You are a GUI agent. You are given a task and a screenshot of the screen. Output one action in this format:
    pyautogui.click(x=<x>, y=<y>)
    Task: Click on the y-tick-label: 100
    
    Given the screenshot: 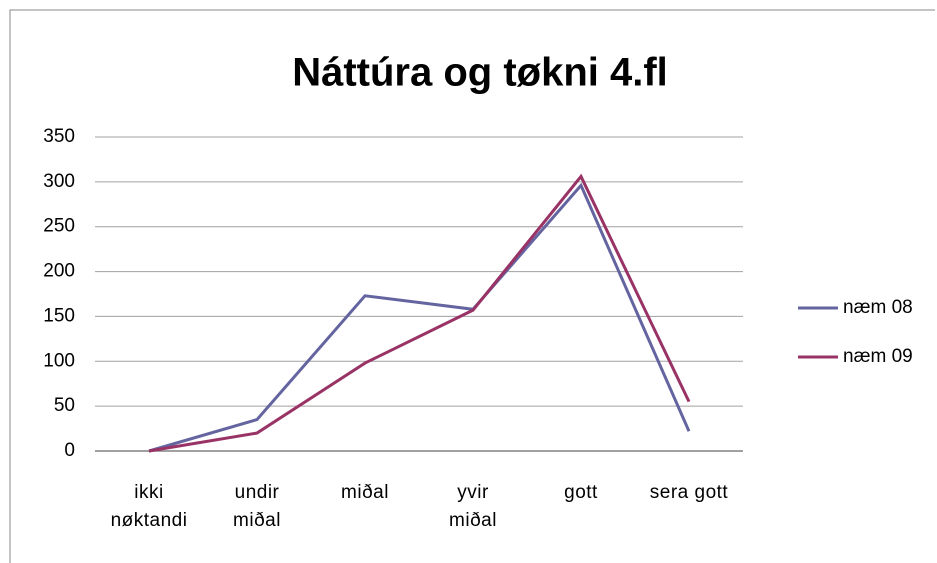 What is the action you would take?
    pyautogui.click(x=59, y=360)
    